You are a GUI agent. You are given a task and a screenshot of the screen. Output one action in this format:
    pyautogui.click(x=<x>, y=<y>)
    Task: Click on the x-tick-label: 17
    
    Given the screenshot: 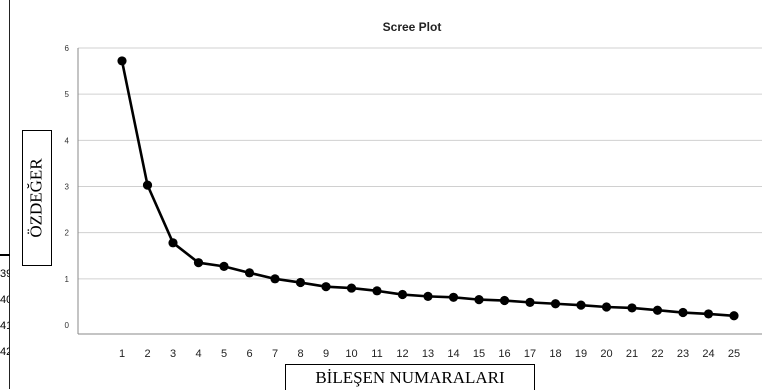 What is the action you would take?
    pyautogui.click(x=530, y=354)
    